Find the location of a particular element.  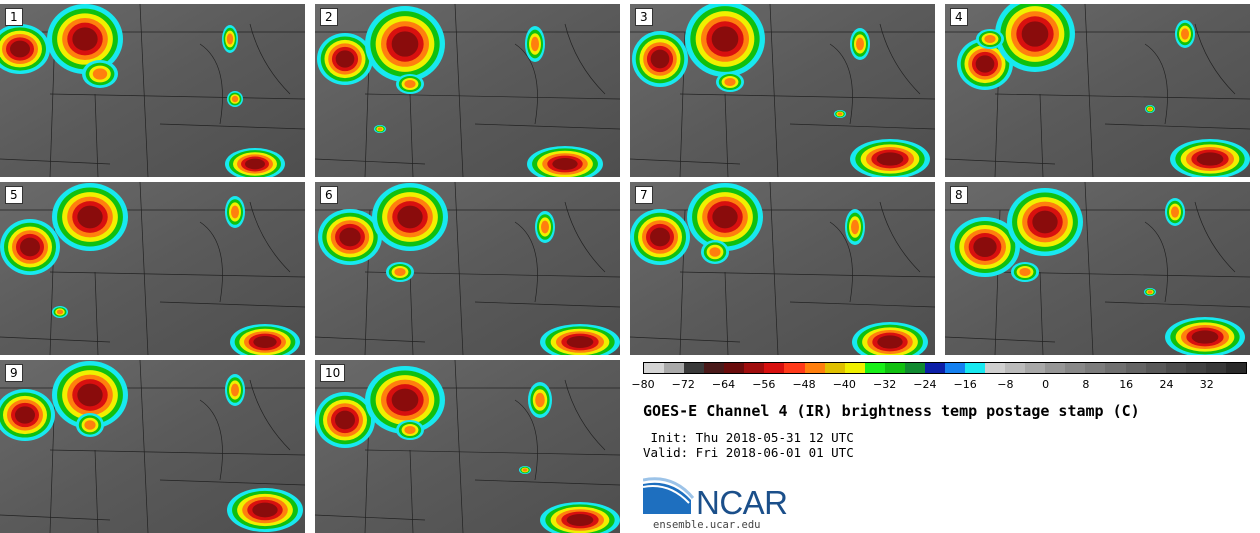

colorbar-tick-label: −72 is located at coordinates (683, 384).